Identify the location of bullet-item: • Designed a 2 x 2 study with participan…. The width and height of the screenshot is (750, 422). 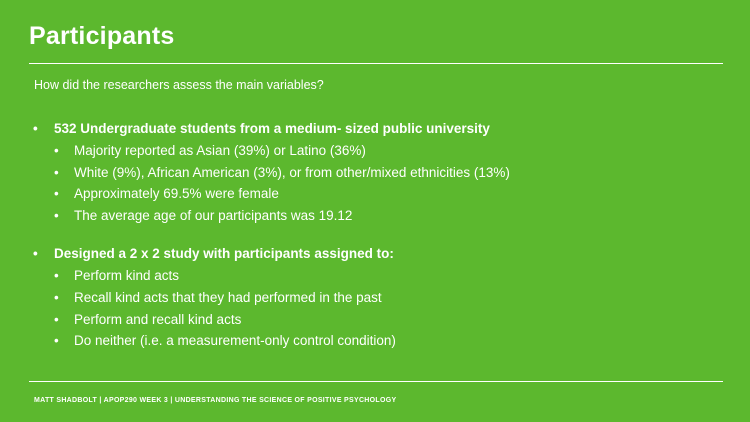
(378, 254).